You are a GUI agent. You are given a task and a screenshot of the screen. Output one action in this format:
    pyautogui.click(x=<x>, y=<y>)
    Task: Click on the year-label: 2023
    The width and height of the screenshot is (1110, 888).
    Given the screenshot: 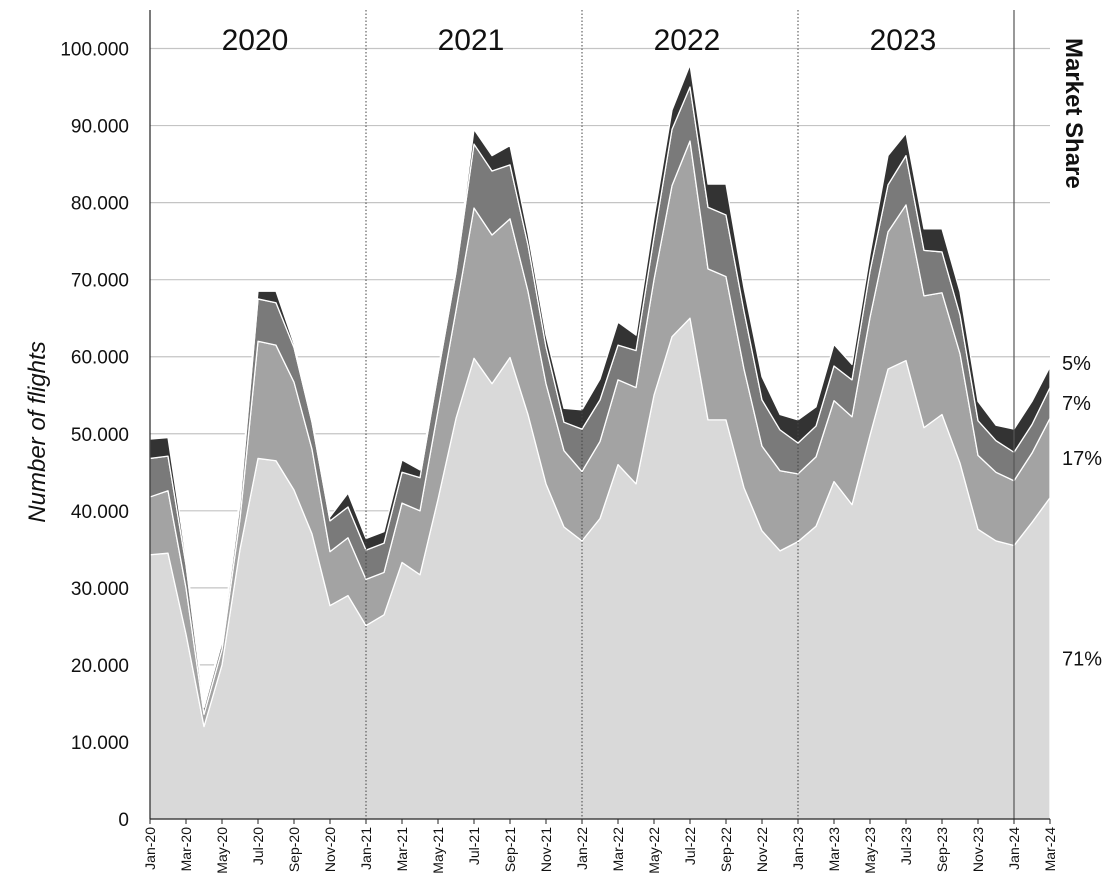 What is the action you would take?
    pyautogui.click(x=903, y=40)
    